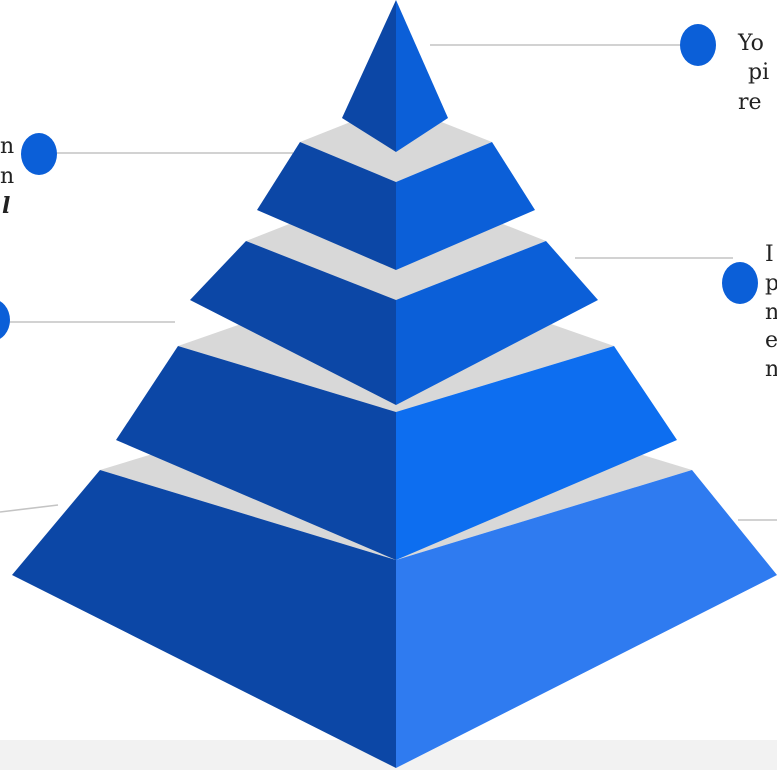 This screenshot has height=770, width=777. What do you see at coordinates (39, 154) in the screenshot?
I see `marker-upper-left` at bounding box center [39, 154].